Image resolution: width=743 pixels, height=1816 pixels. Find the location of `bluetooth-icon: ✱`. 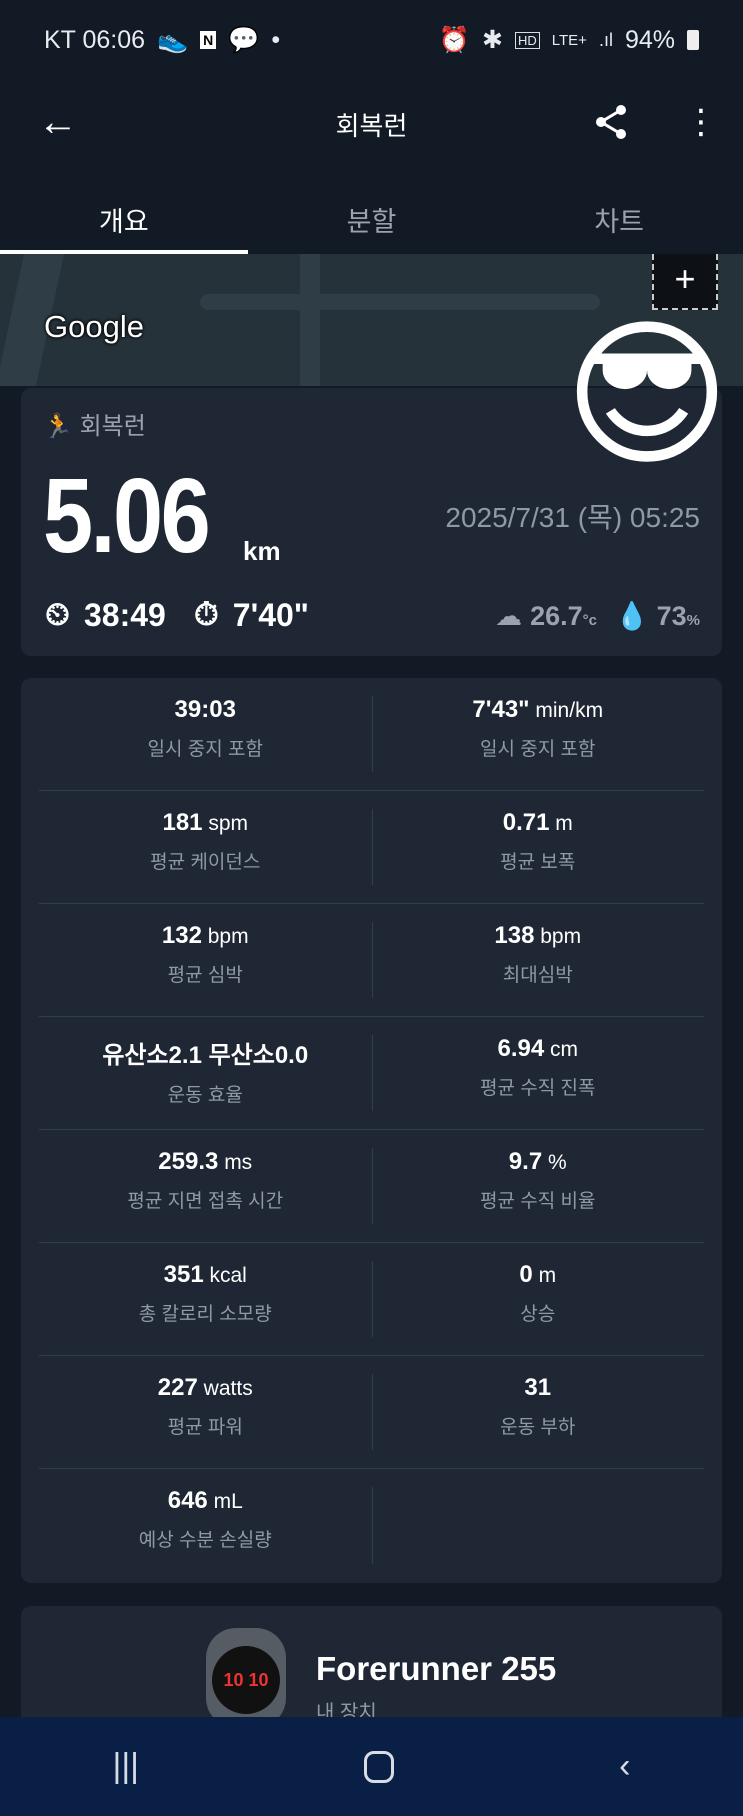

bluetooth-icon: ✱ is located at coordinates (492, 40).